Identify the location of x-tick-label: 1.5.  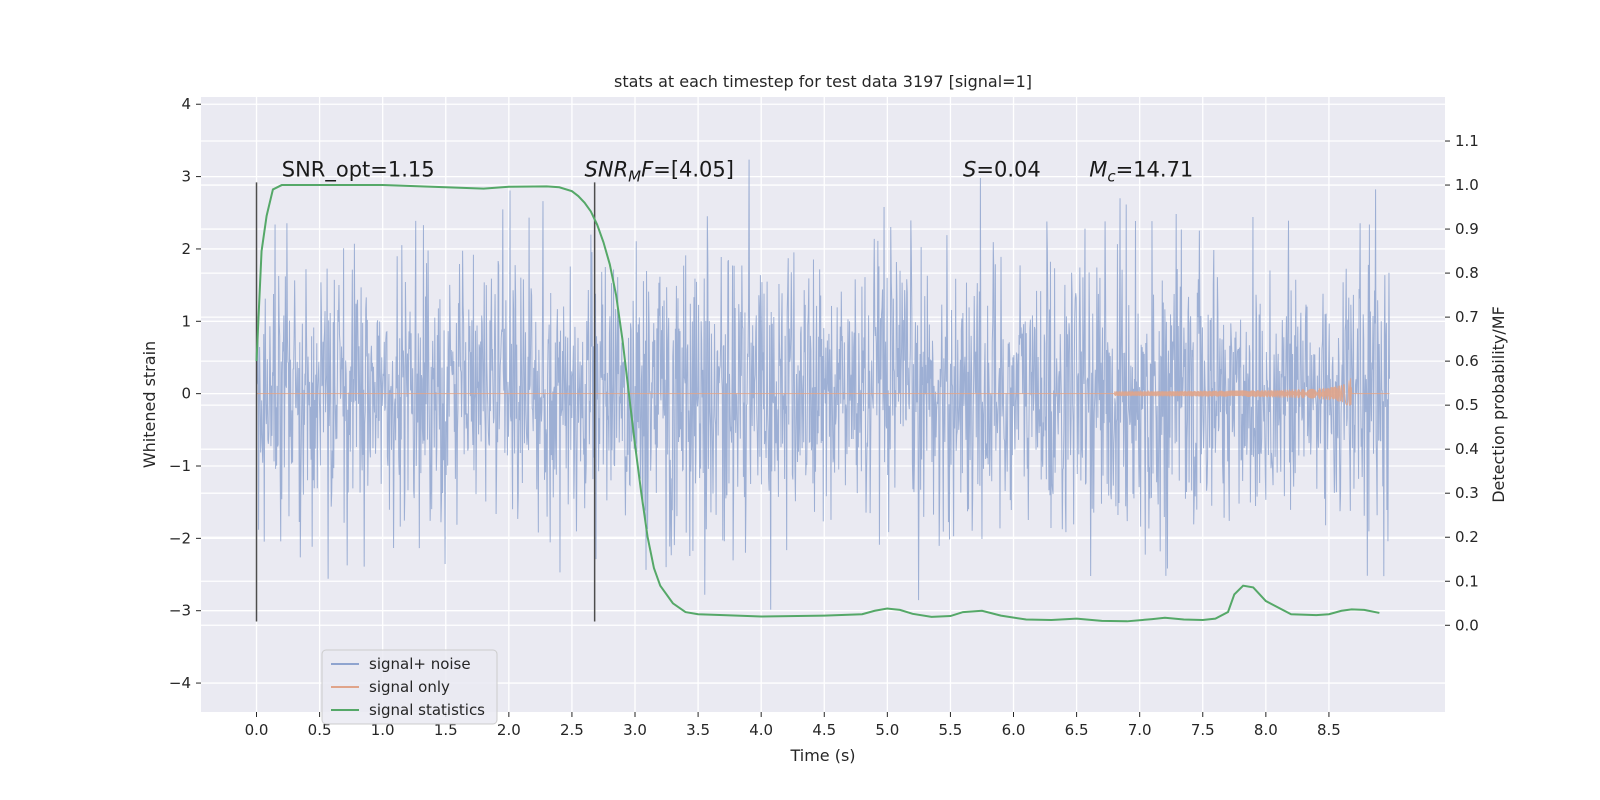
(446, 730).